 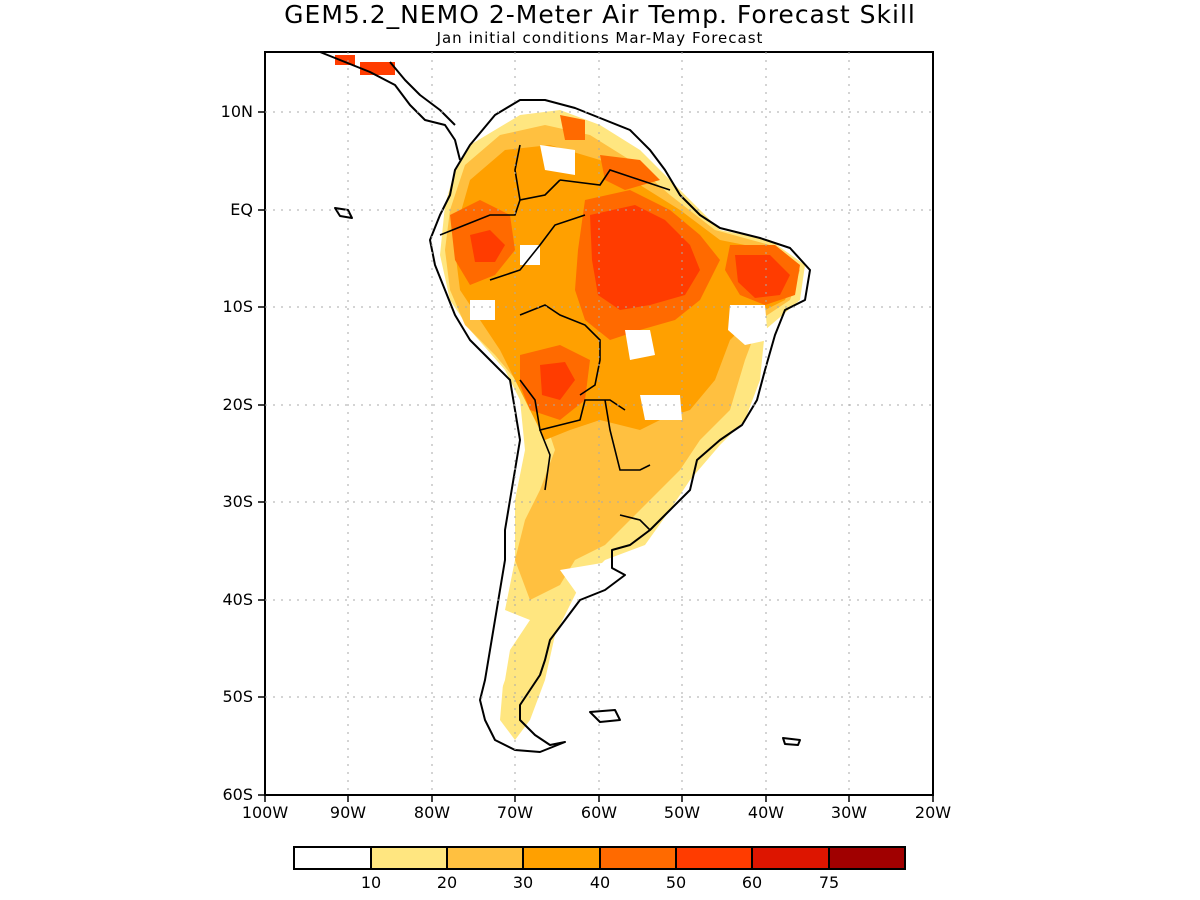 I want to click on country-borders, so click(x=555, y=337).